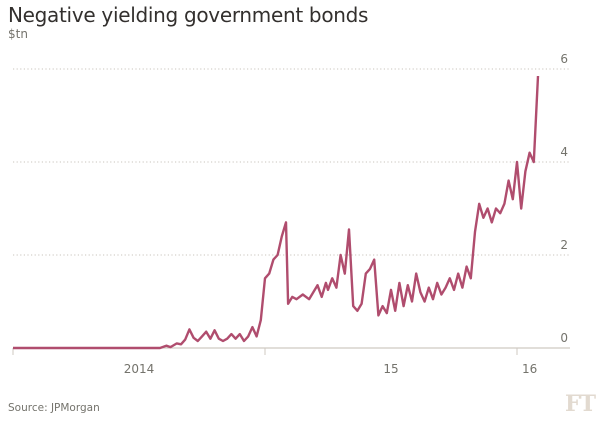 The image size is (600, 422). I want to click on x-tick-label: 16, so click(529, 369).